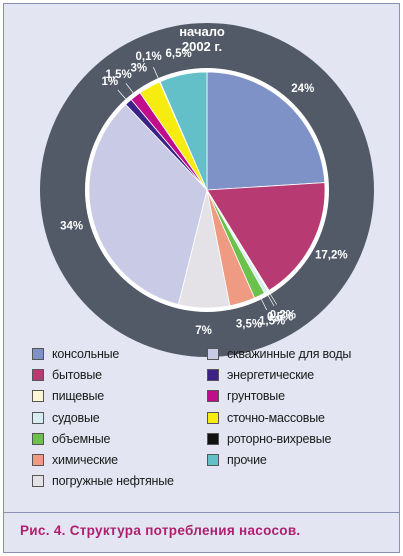 The height and width of the screenshot is (556, 403). What do you see at coordinates (203, 331) in the screenshot?
I see `slice-label-7: 7%` at bounding box center [203, 331].